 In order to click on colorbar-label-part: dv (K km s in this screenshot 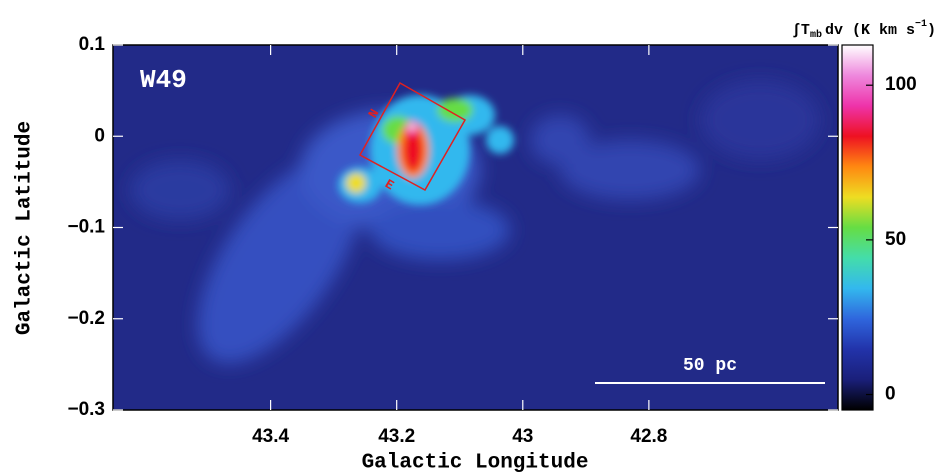, I will do `click(870, 30)`.